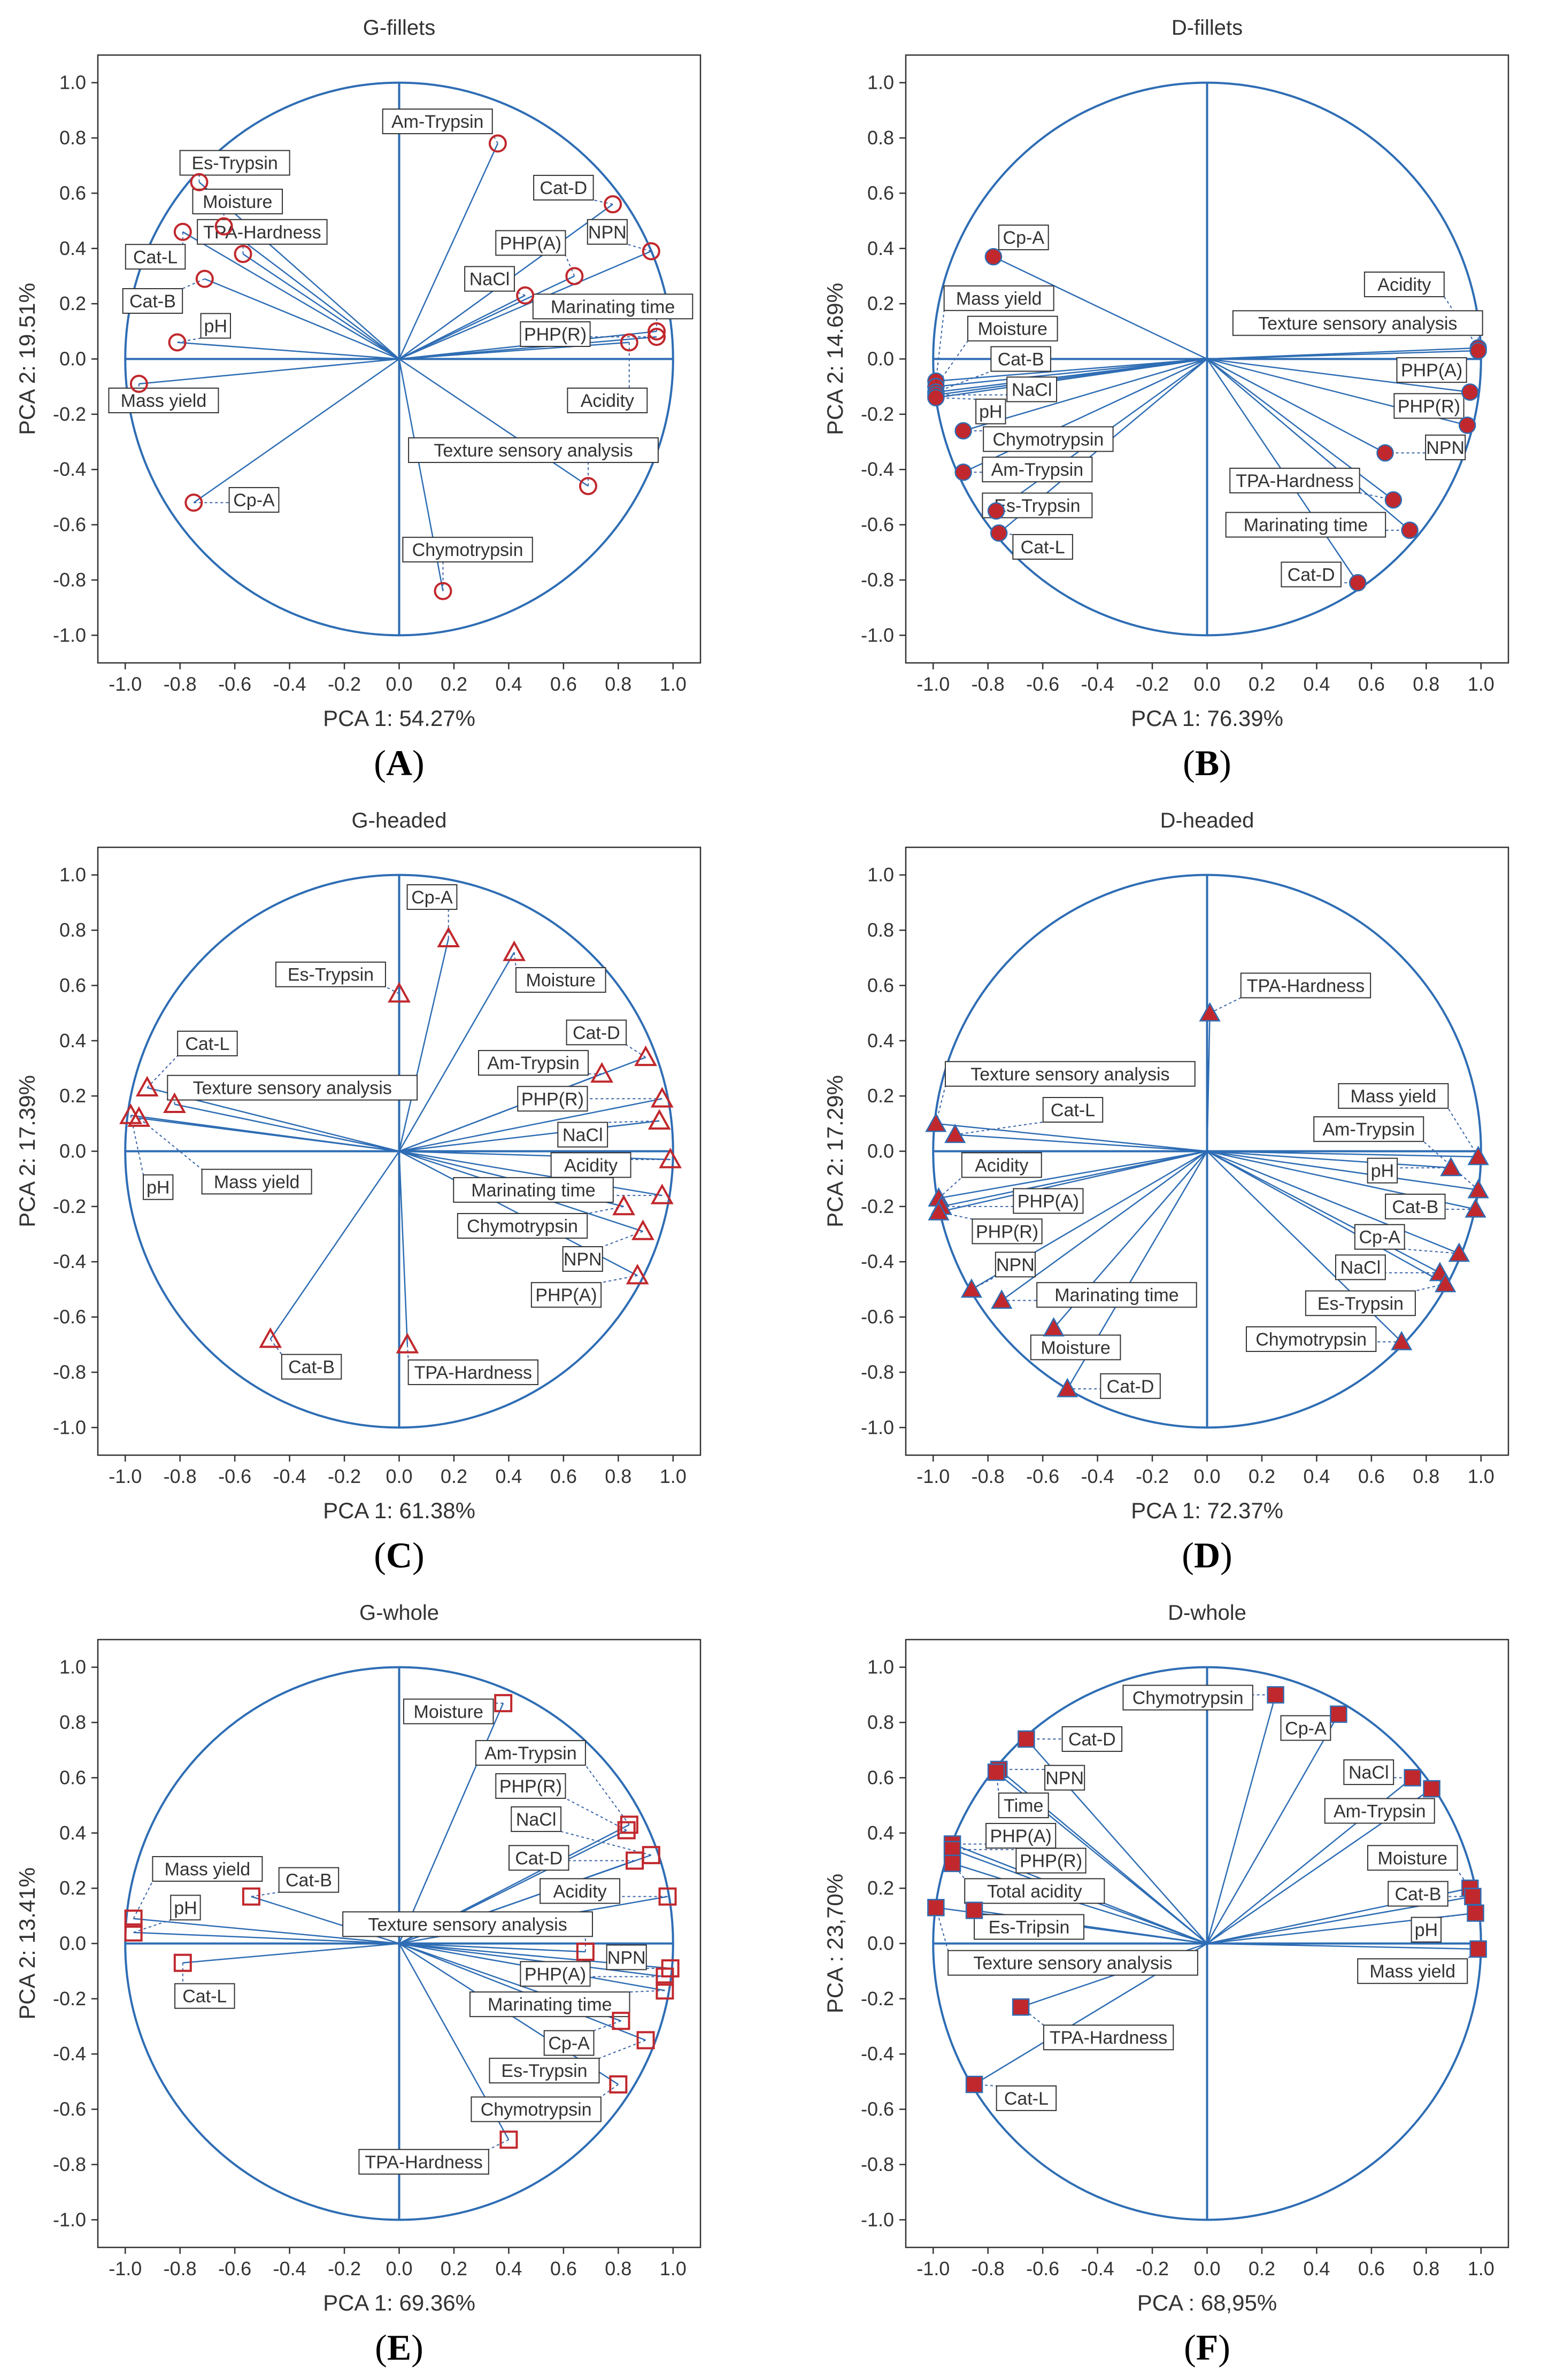 The width and height of the screenshot is (1564, 2380). I want to click on y-tick-label: -0.4, so click(69, 1261).